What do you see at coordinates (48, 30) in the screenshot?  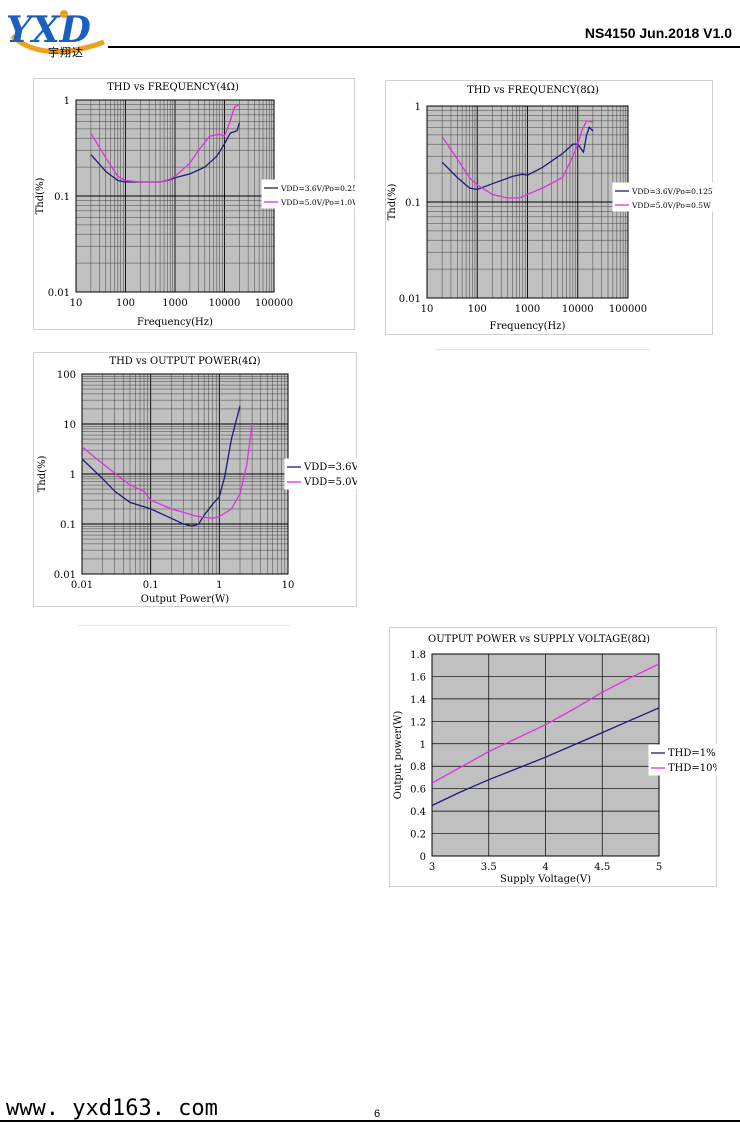 I see `svg-text: YXD` at bounding box center [48, 30].